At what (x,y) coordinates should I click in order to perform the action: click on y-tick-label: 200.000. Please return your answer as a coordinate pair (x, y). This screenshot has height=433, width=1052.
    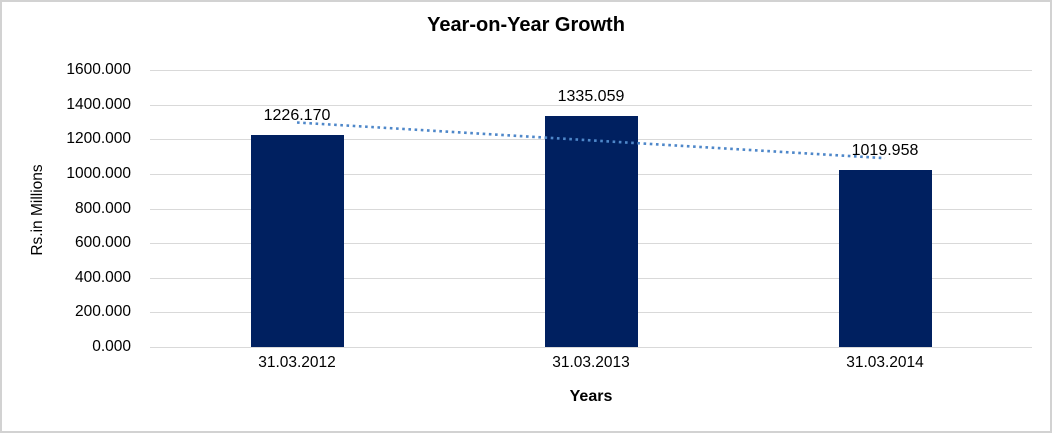
    Looking at the image, I should click on (102, 312).